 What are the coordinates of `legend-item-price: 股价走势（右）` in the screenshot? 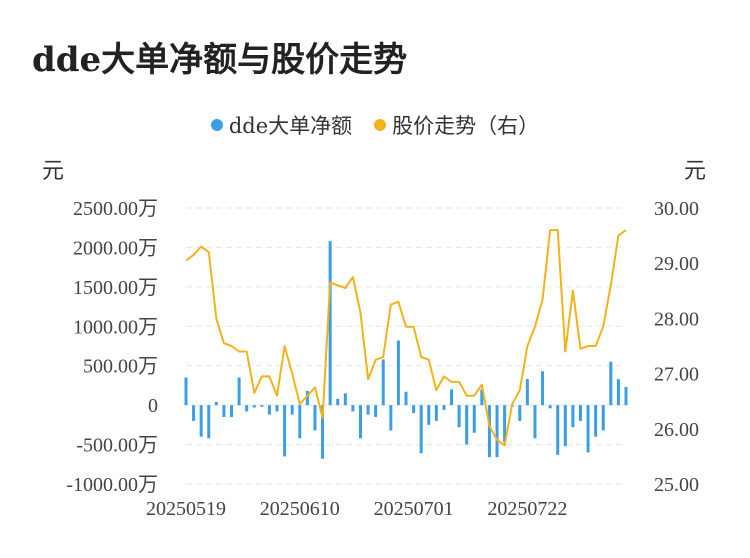 It's located at (456, 125).